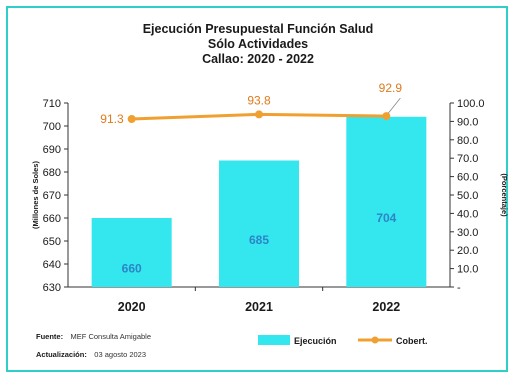 The height and width of the screenshot is (380, 516). What do you see at coordinates (467, 159) in the screenshot?
I see `y2-tick-label: 70.0` at bounding box center [467, 159].